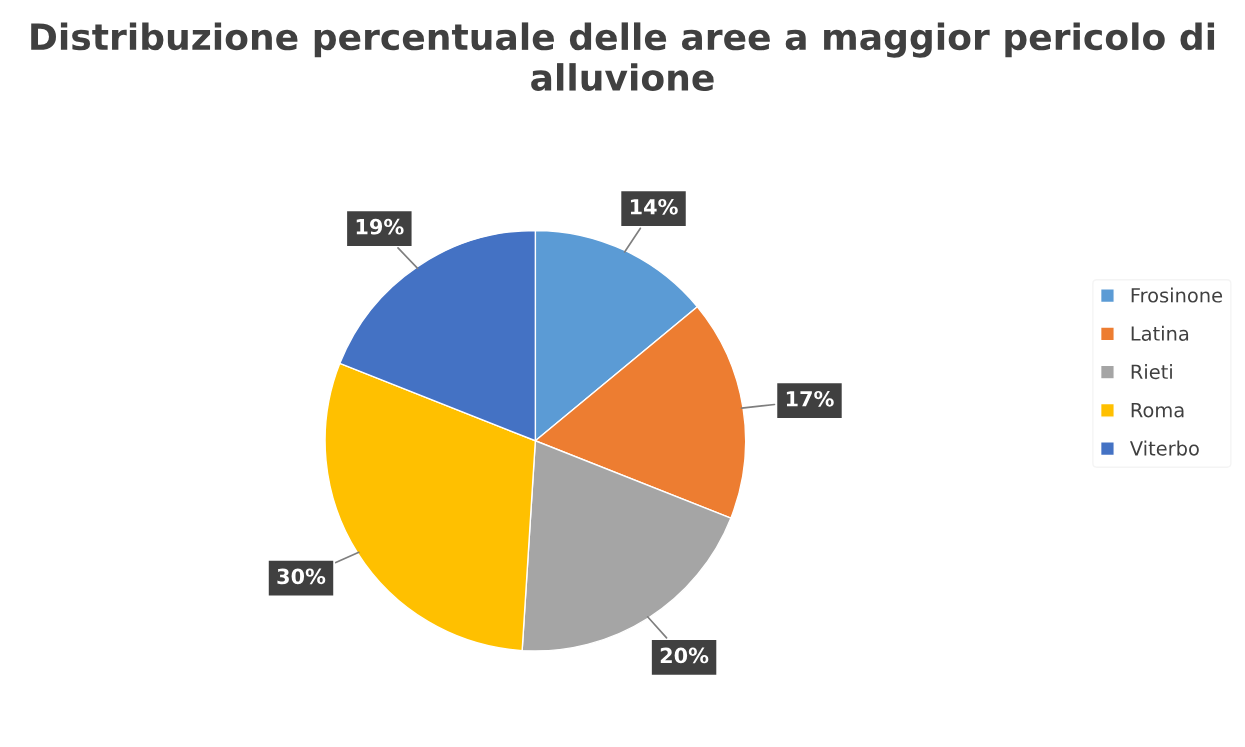 This screenshot has height=747, width=1245. What do you see at coordinates (1177, 295) in the screenshot?
I see `legend-label: Frosinone` at bounding box center [1177, 295].